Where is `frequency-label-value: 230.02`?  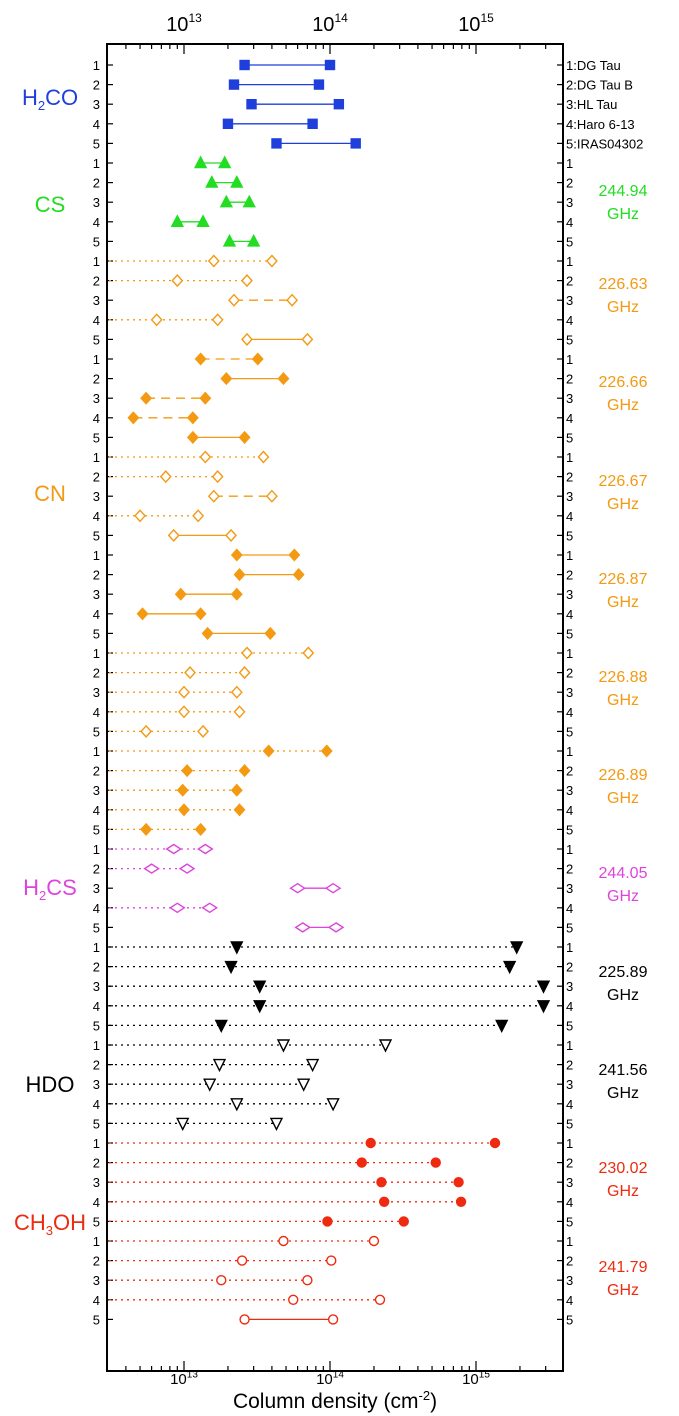
frequency-label-value: 230.02 is located at coordinates (623, 1168).